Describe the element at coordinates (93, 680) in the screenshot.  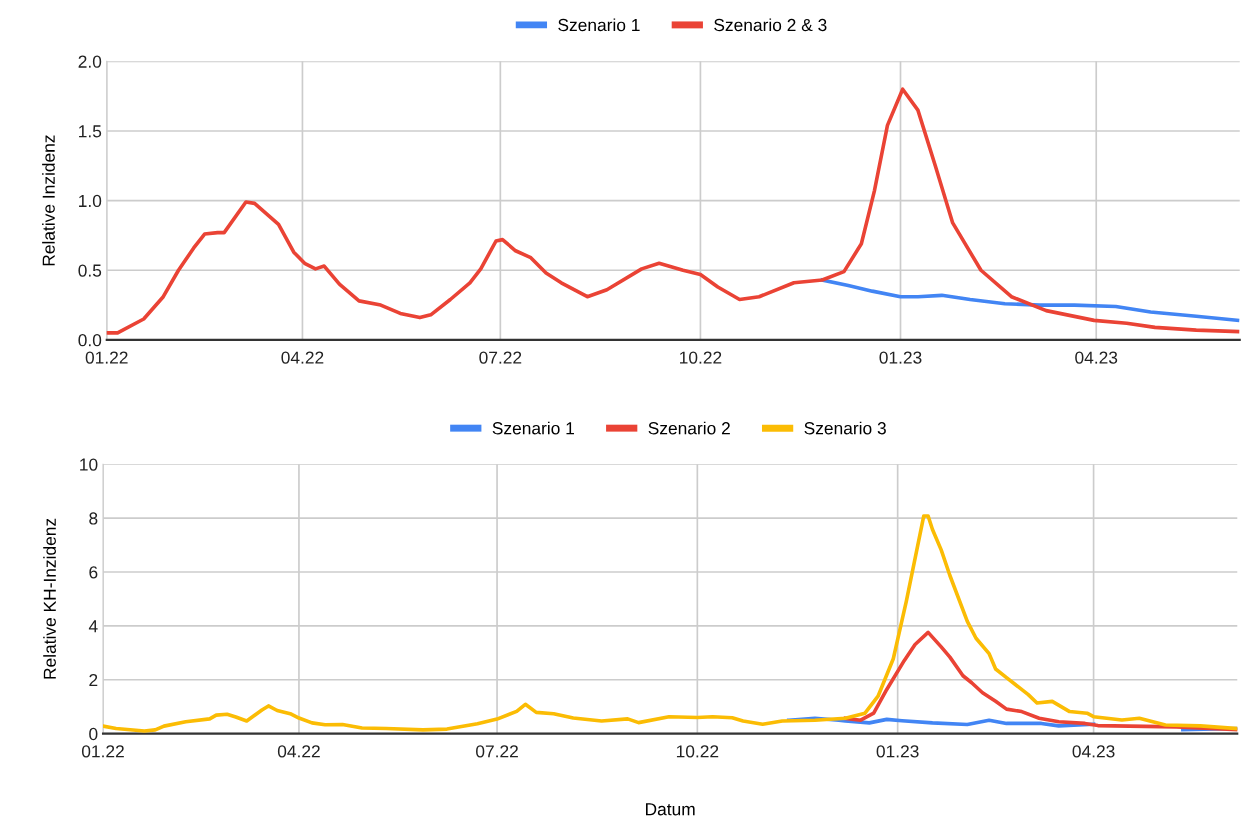
I see `y-tick-label: 2` at that location.